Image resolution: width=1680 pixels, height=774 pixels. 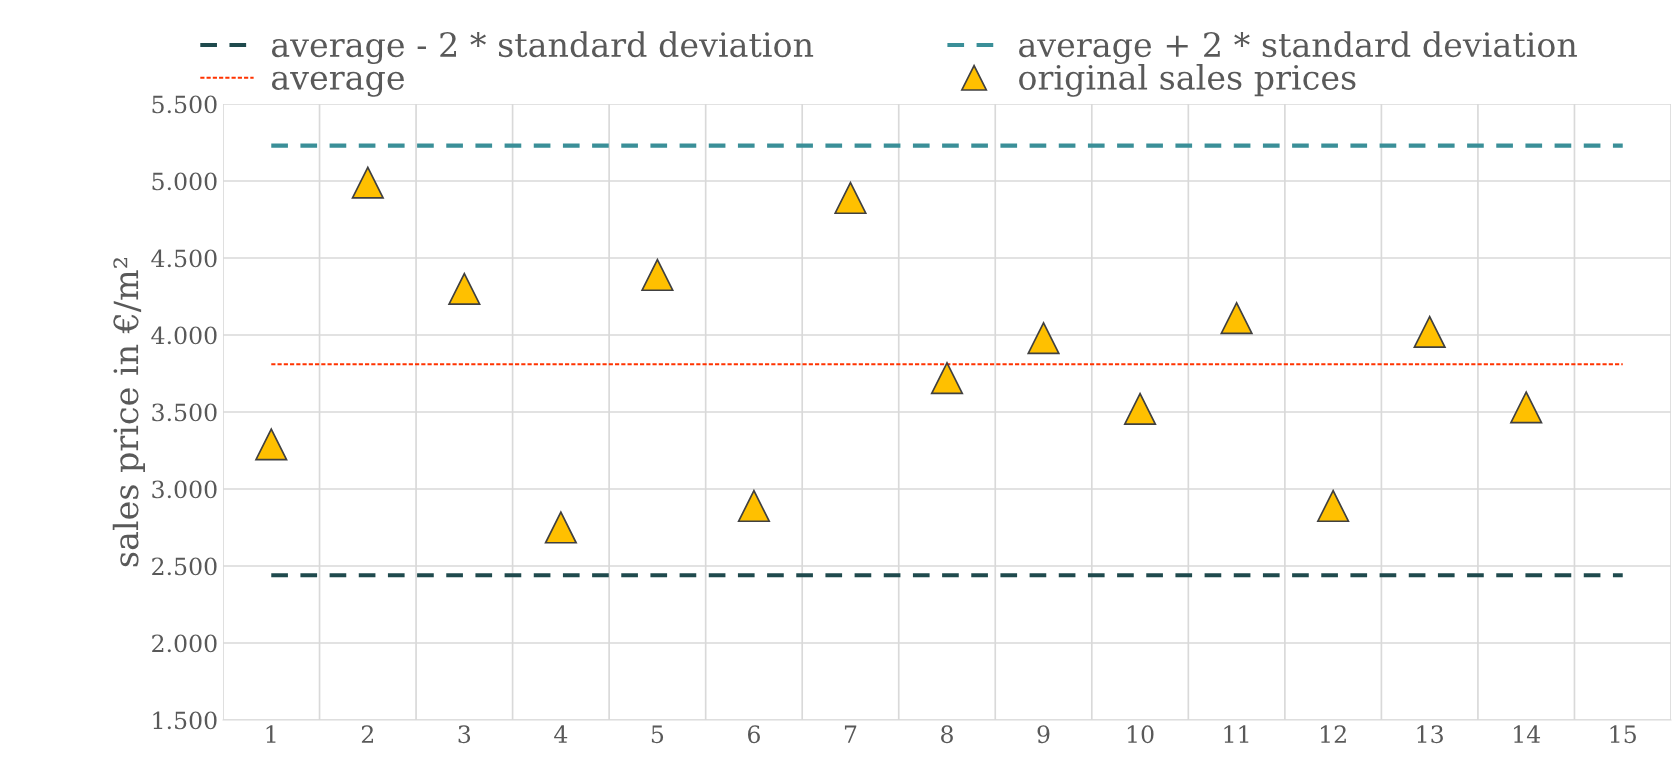 I want to click on x-tick-label: 1, so click(x=271, y=734).